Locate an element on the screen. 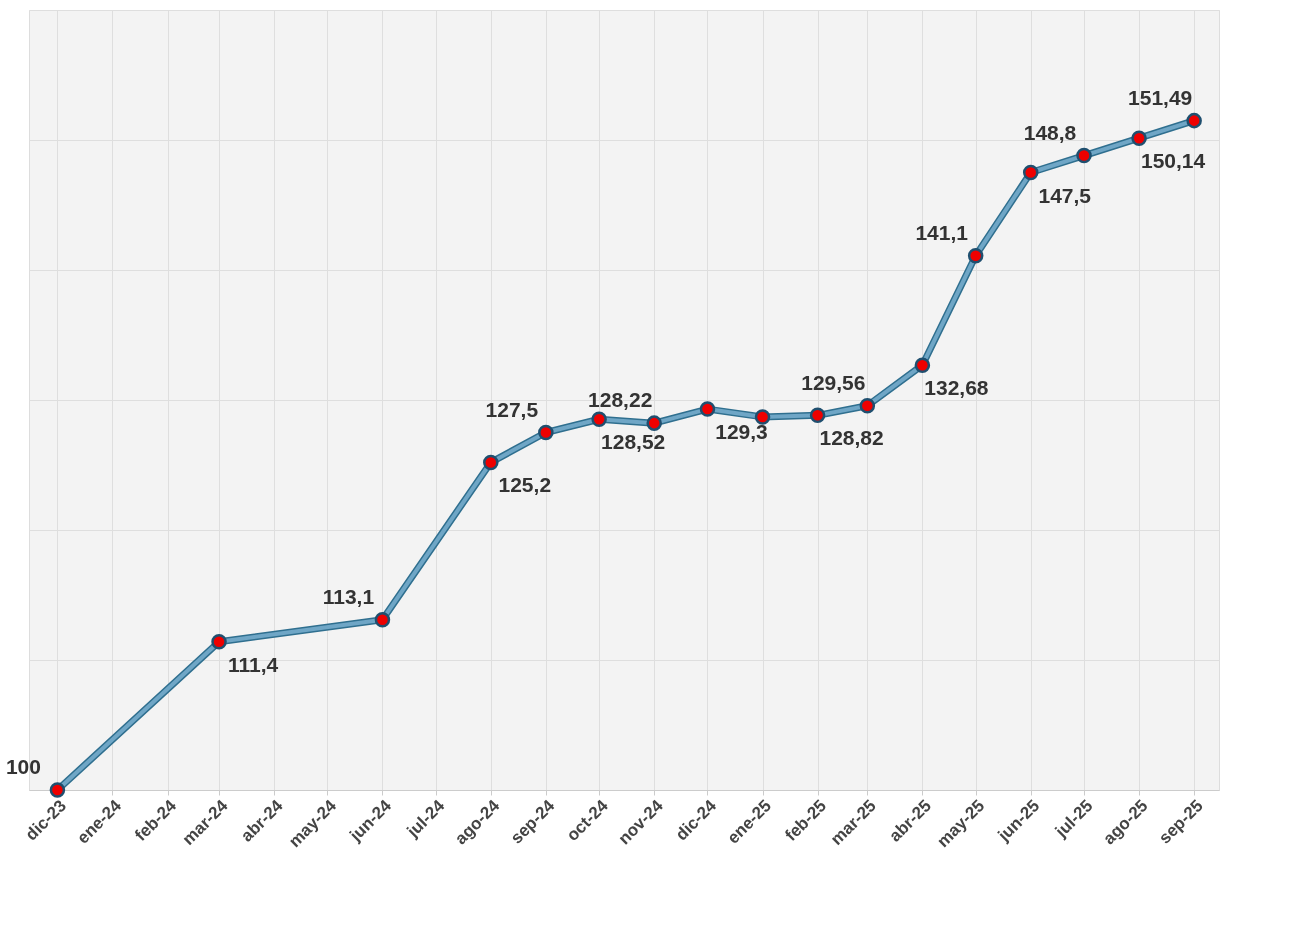 This screenshot has width=1296, height=925. data-label: 141,1 is located at coordinates (942, 232).